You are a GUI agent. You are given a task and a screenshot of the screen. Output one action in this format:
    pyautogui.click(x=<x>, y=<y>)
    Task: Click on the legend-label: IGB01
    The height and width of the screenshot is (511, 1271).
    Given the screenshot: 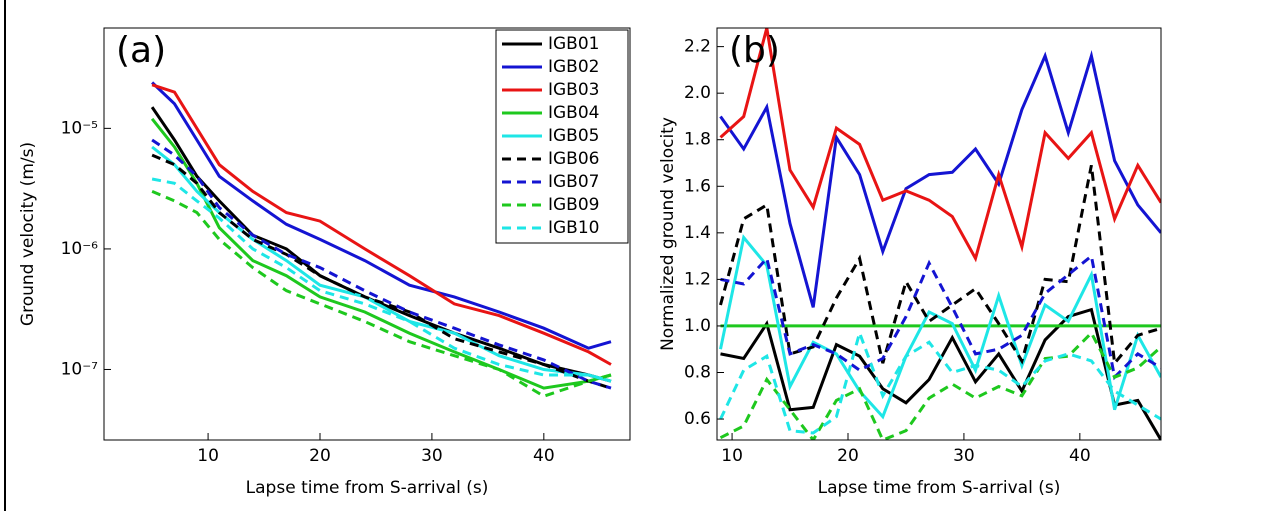 What is the action you would take?
    pyautogui.click(x=573, y=44)
    